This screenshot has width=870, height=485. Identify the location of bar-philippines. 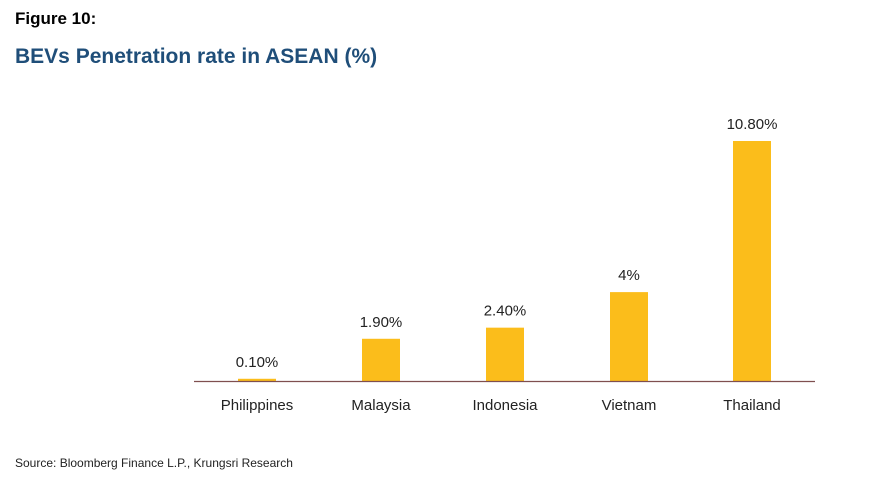
(257, 379).